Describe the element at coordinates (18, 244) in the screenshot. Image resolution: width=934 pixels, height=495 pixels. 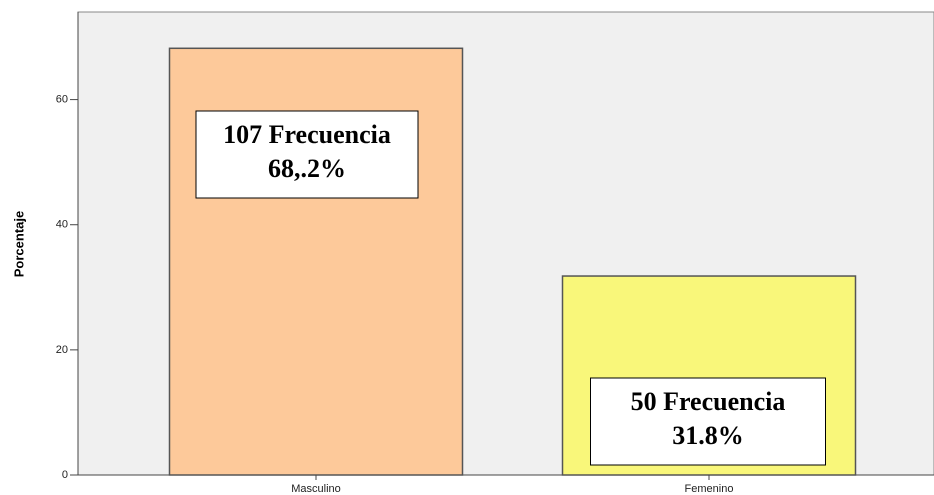
I see `y-axis-label: Porcentaje` at that location.